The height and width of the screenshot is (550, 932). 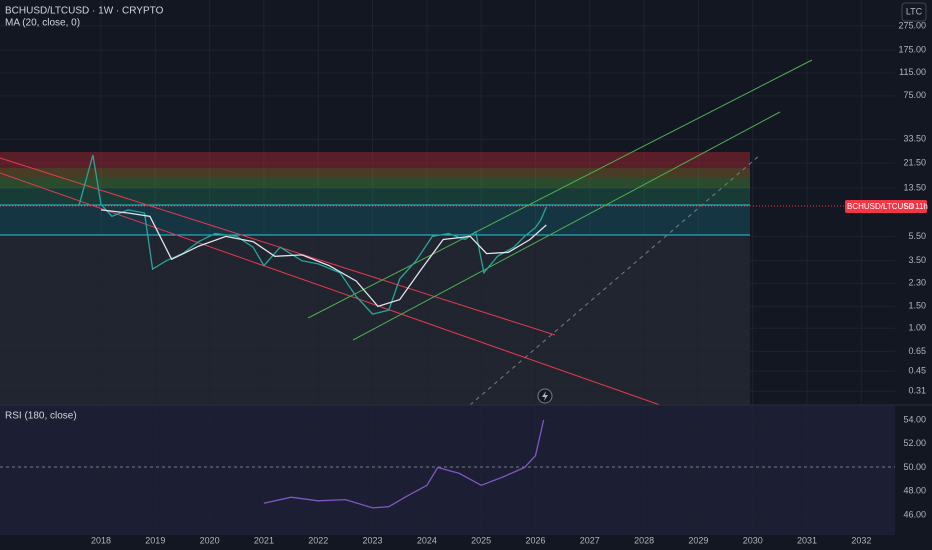 I want to click on price-badge, so click(x=886, y=206).